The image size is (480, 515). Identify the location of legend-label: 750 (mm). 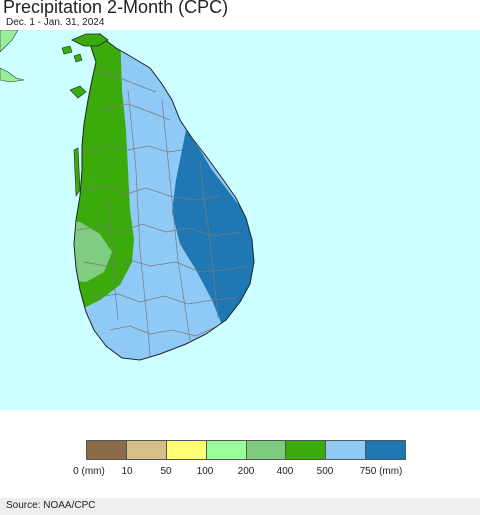
(381, 471).